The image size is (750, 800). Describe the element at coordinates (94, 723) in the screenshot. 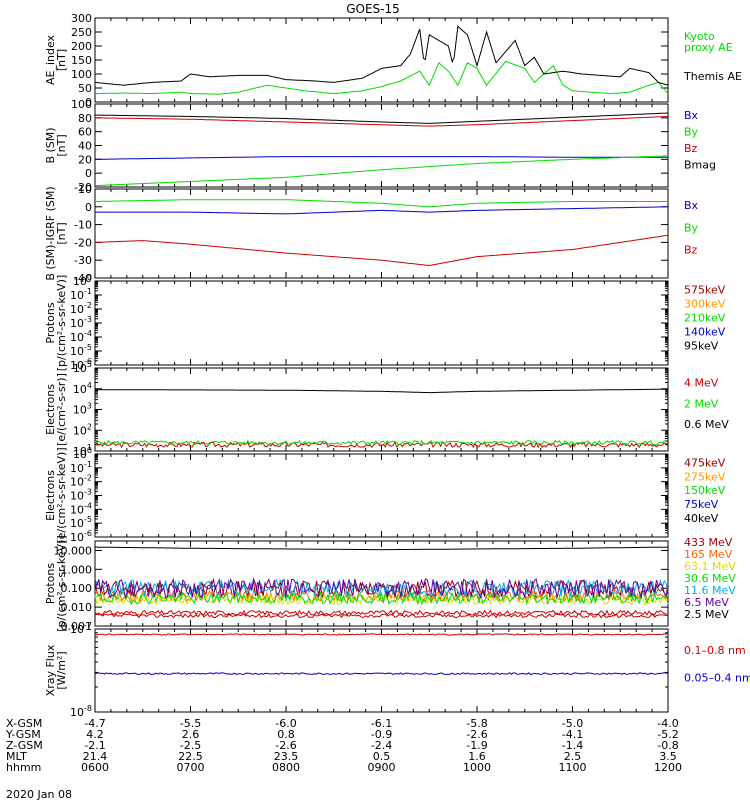

I see `x-row-value: -4.7` at that location.